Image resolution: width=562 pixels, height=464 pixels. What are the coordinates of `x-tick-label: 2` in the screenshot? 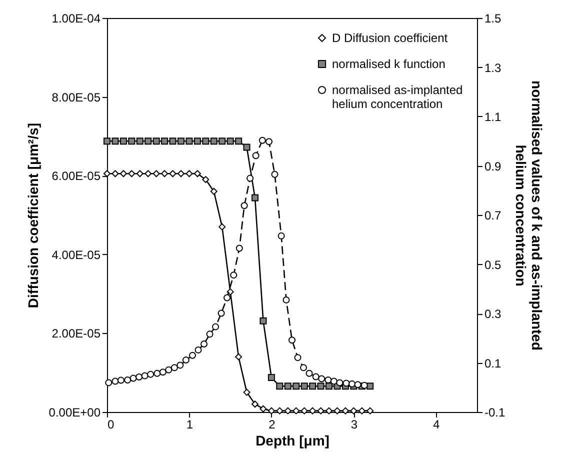 It's located at (272, 425).